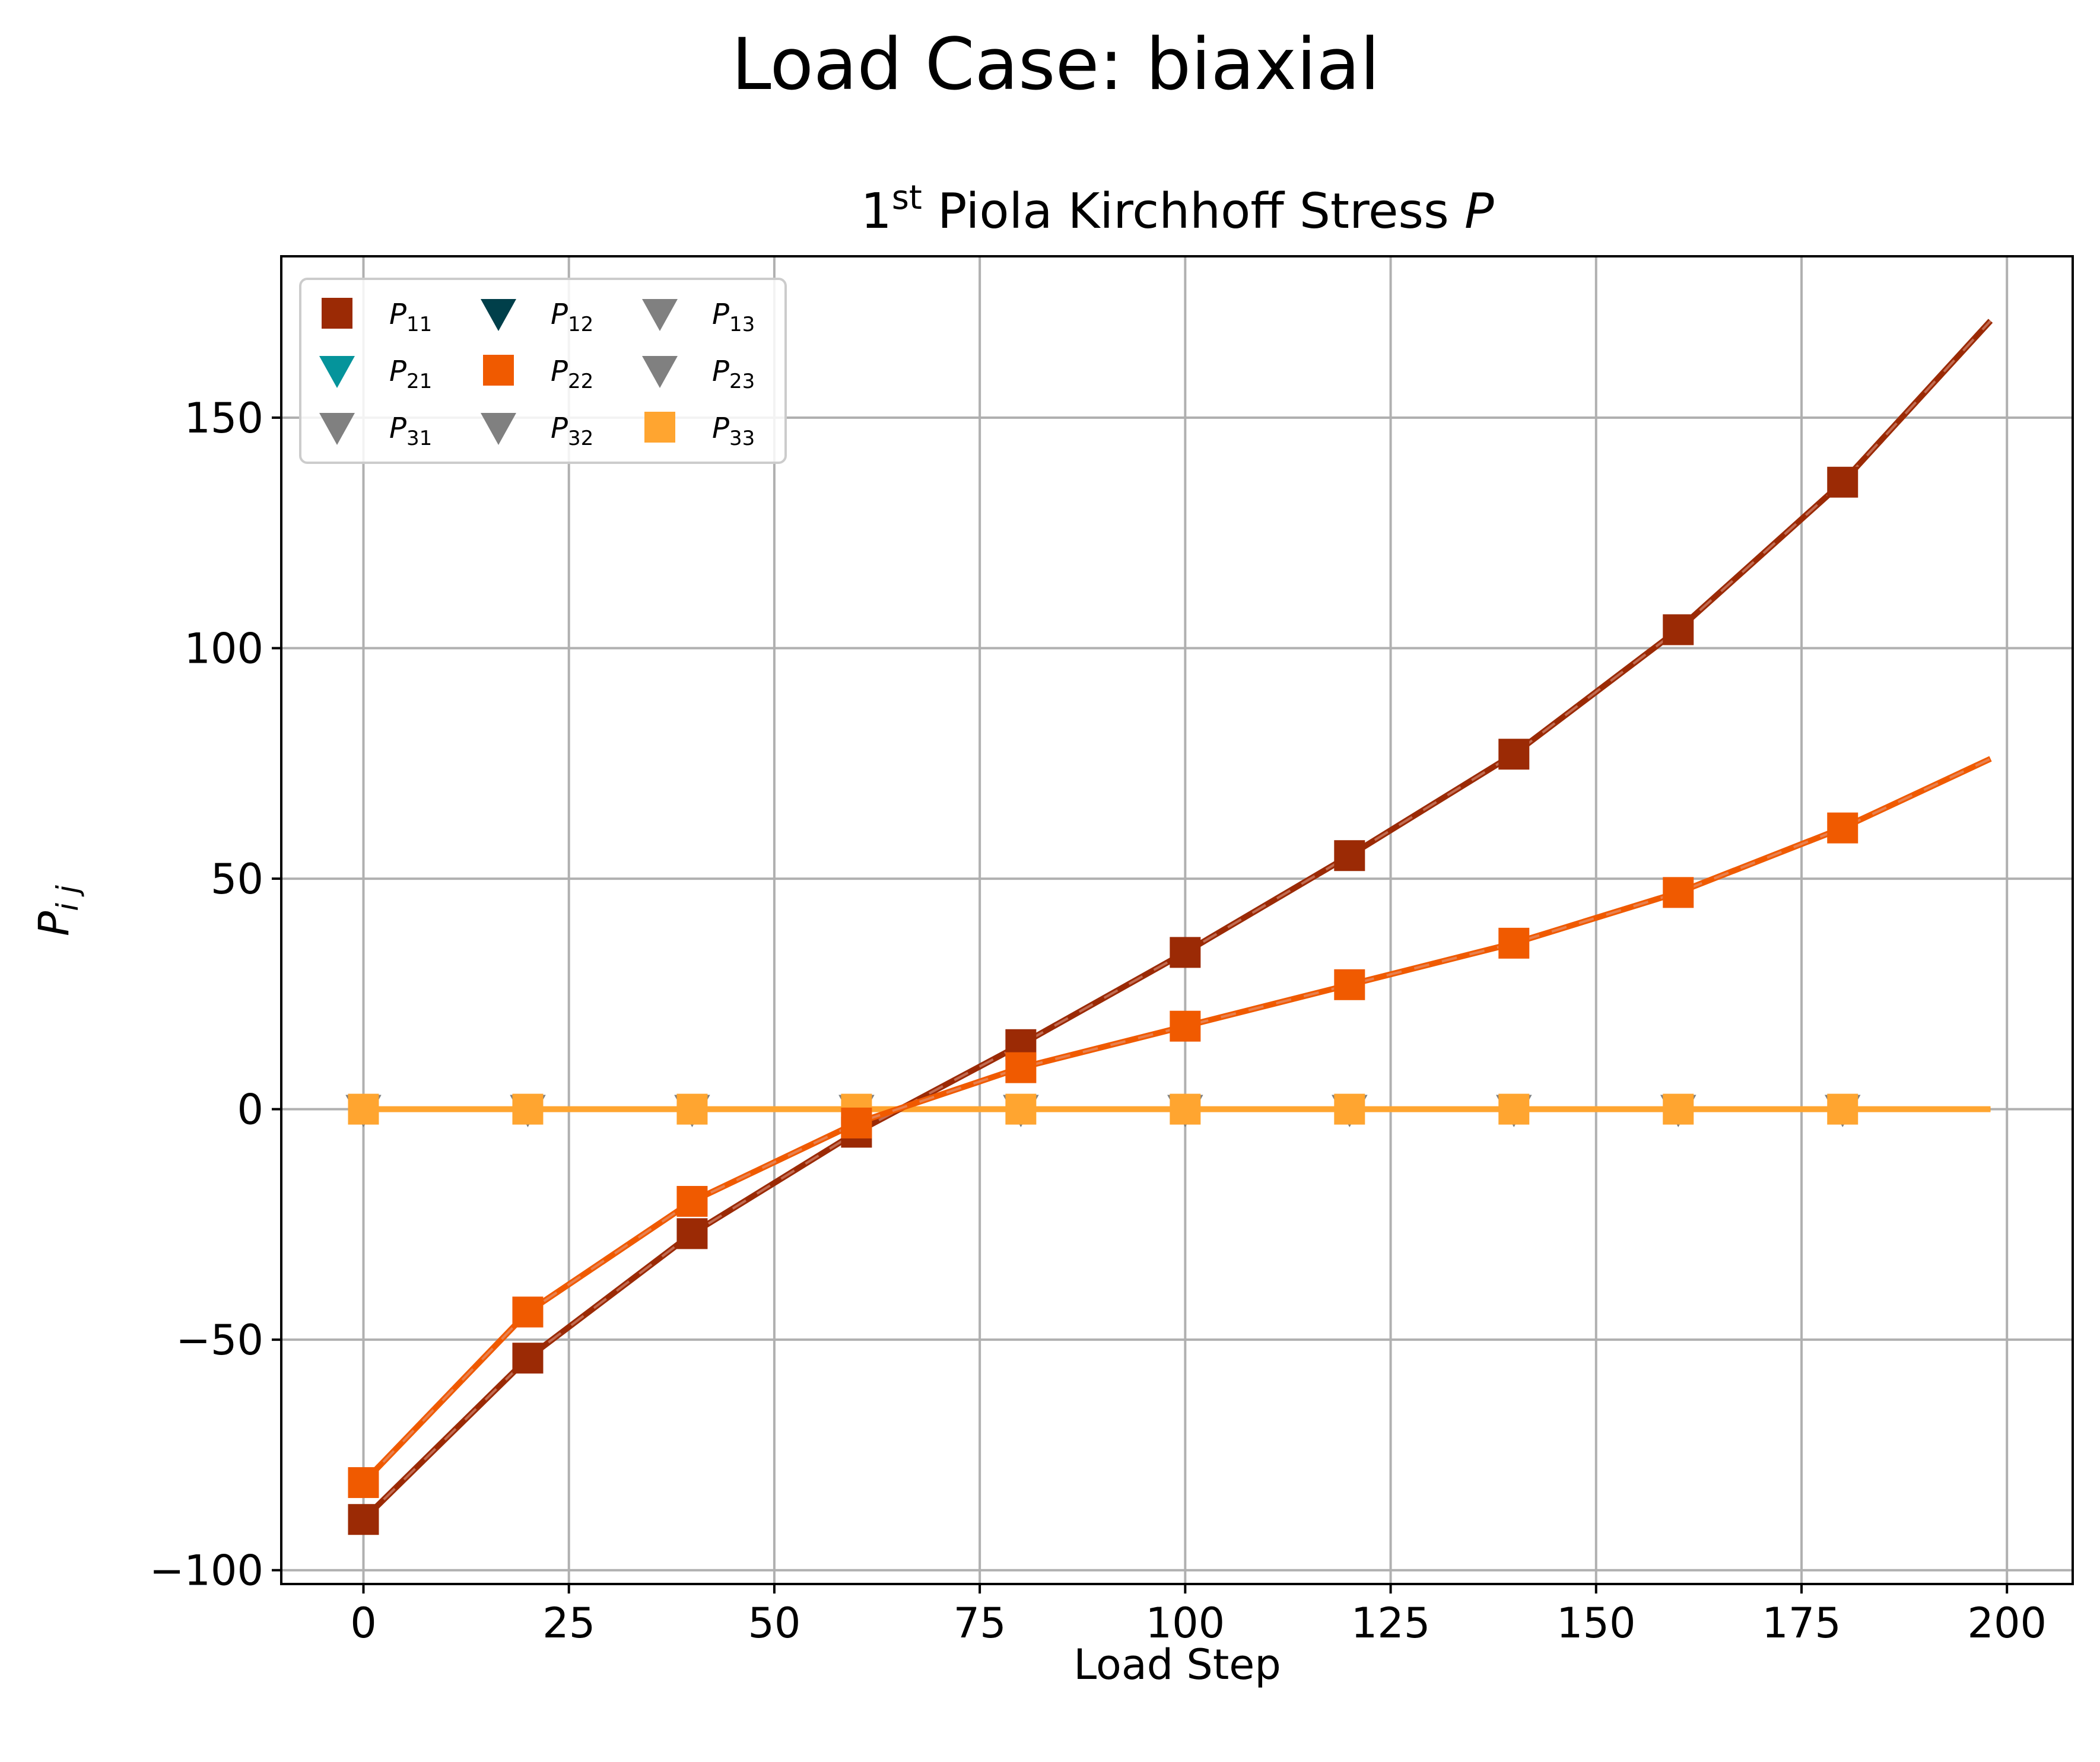 The image size is (2100, 1762). I want to click on y-tick-label: 50, so click(237, 879).